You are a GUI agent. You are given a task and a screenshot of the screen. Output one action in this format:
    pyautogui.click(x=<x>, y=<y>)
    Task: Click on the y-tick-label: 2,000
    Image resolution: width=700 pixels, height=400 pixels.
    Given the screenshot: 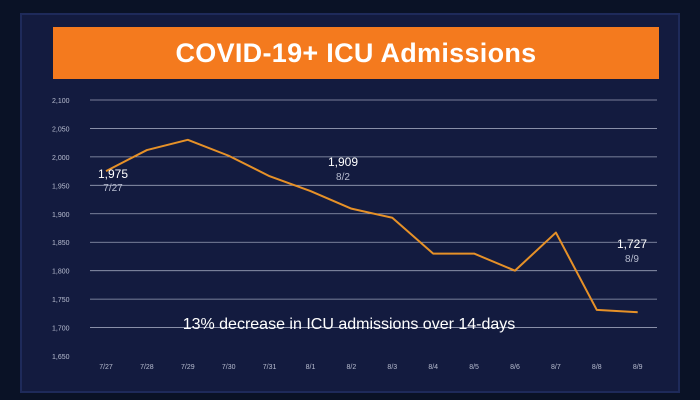 What is the action you would take?
    pyautogui.click(x=61, y=158)
    